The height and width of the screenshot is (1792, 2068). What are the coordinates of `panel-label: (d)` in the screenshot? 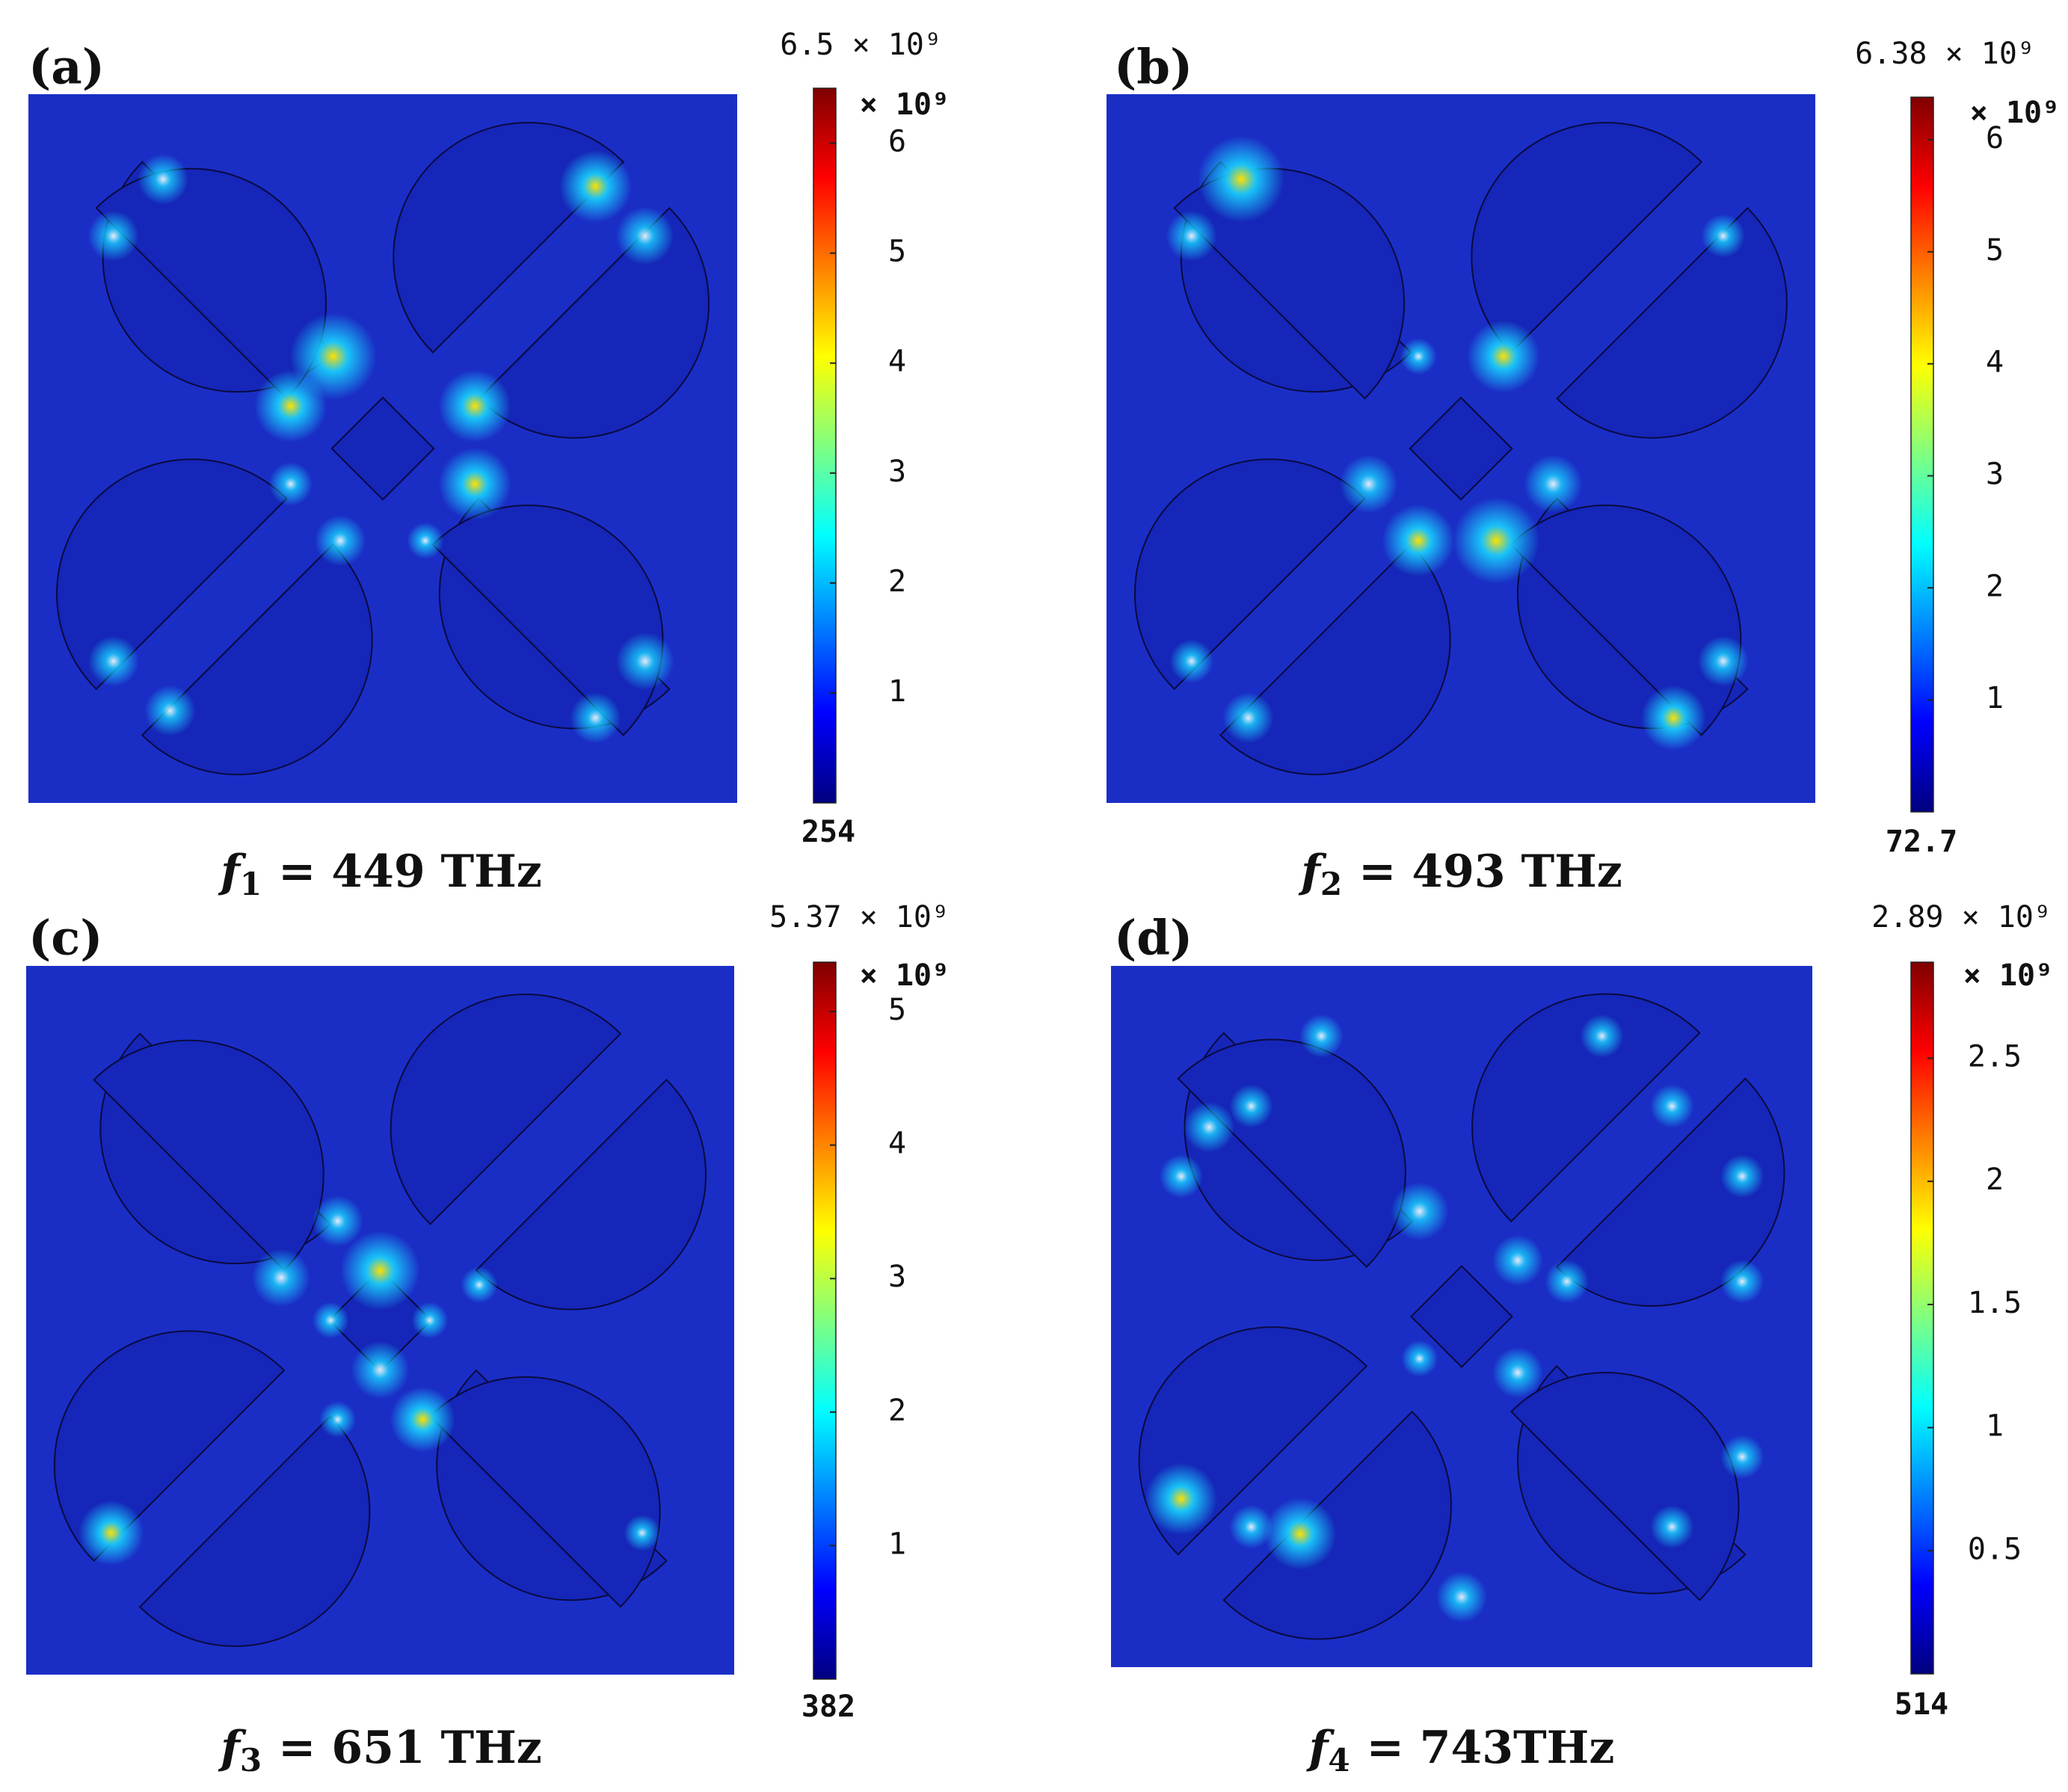 It's located at (1153, 939).